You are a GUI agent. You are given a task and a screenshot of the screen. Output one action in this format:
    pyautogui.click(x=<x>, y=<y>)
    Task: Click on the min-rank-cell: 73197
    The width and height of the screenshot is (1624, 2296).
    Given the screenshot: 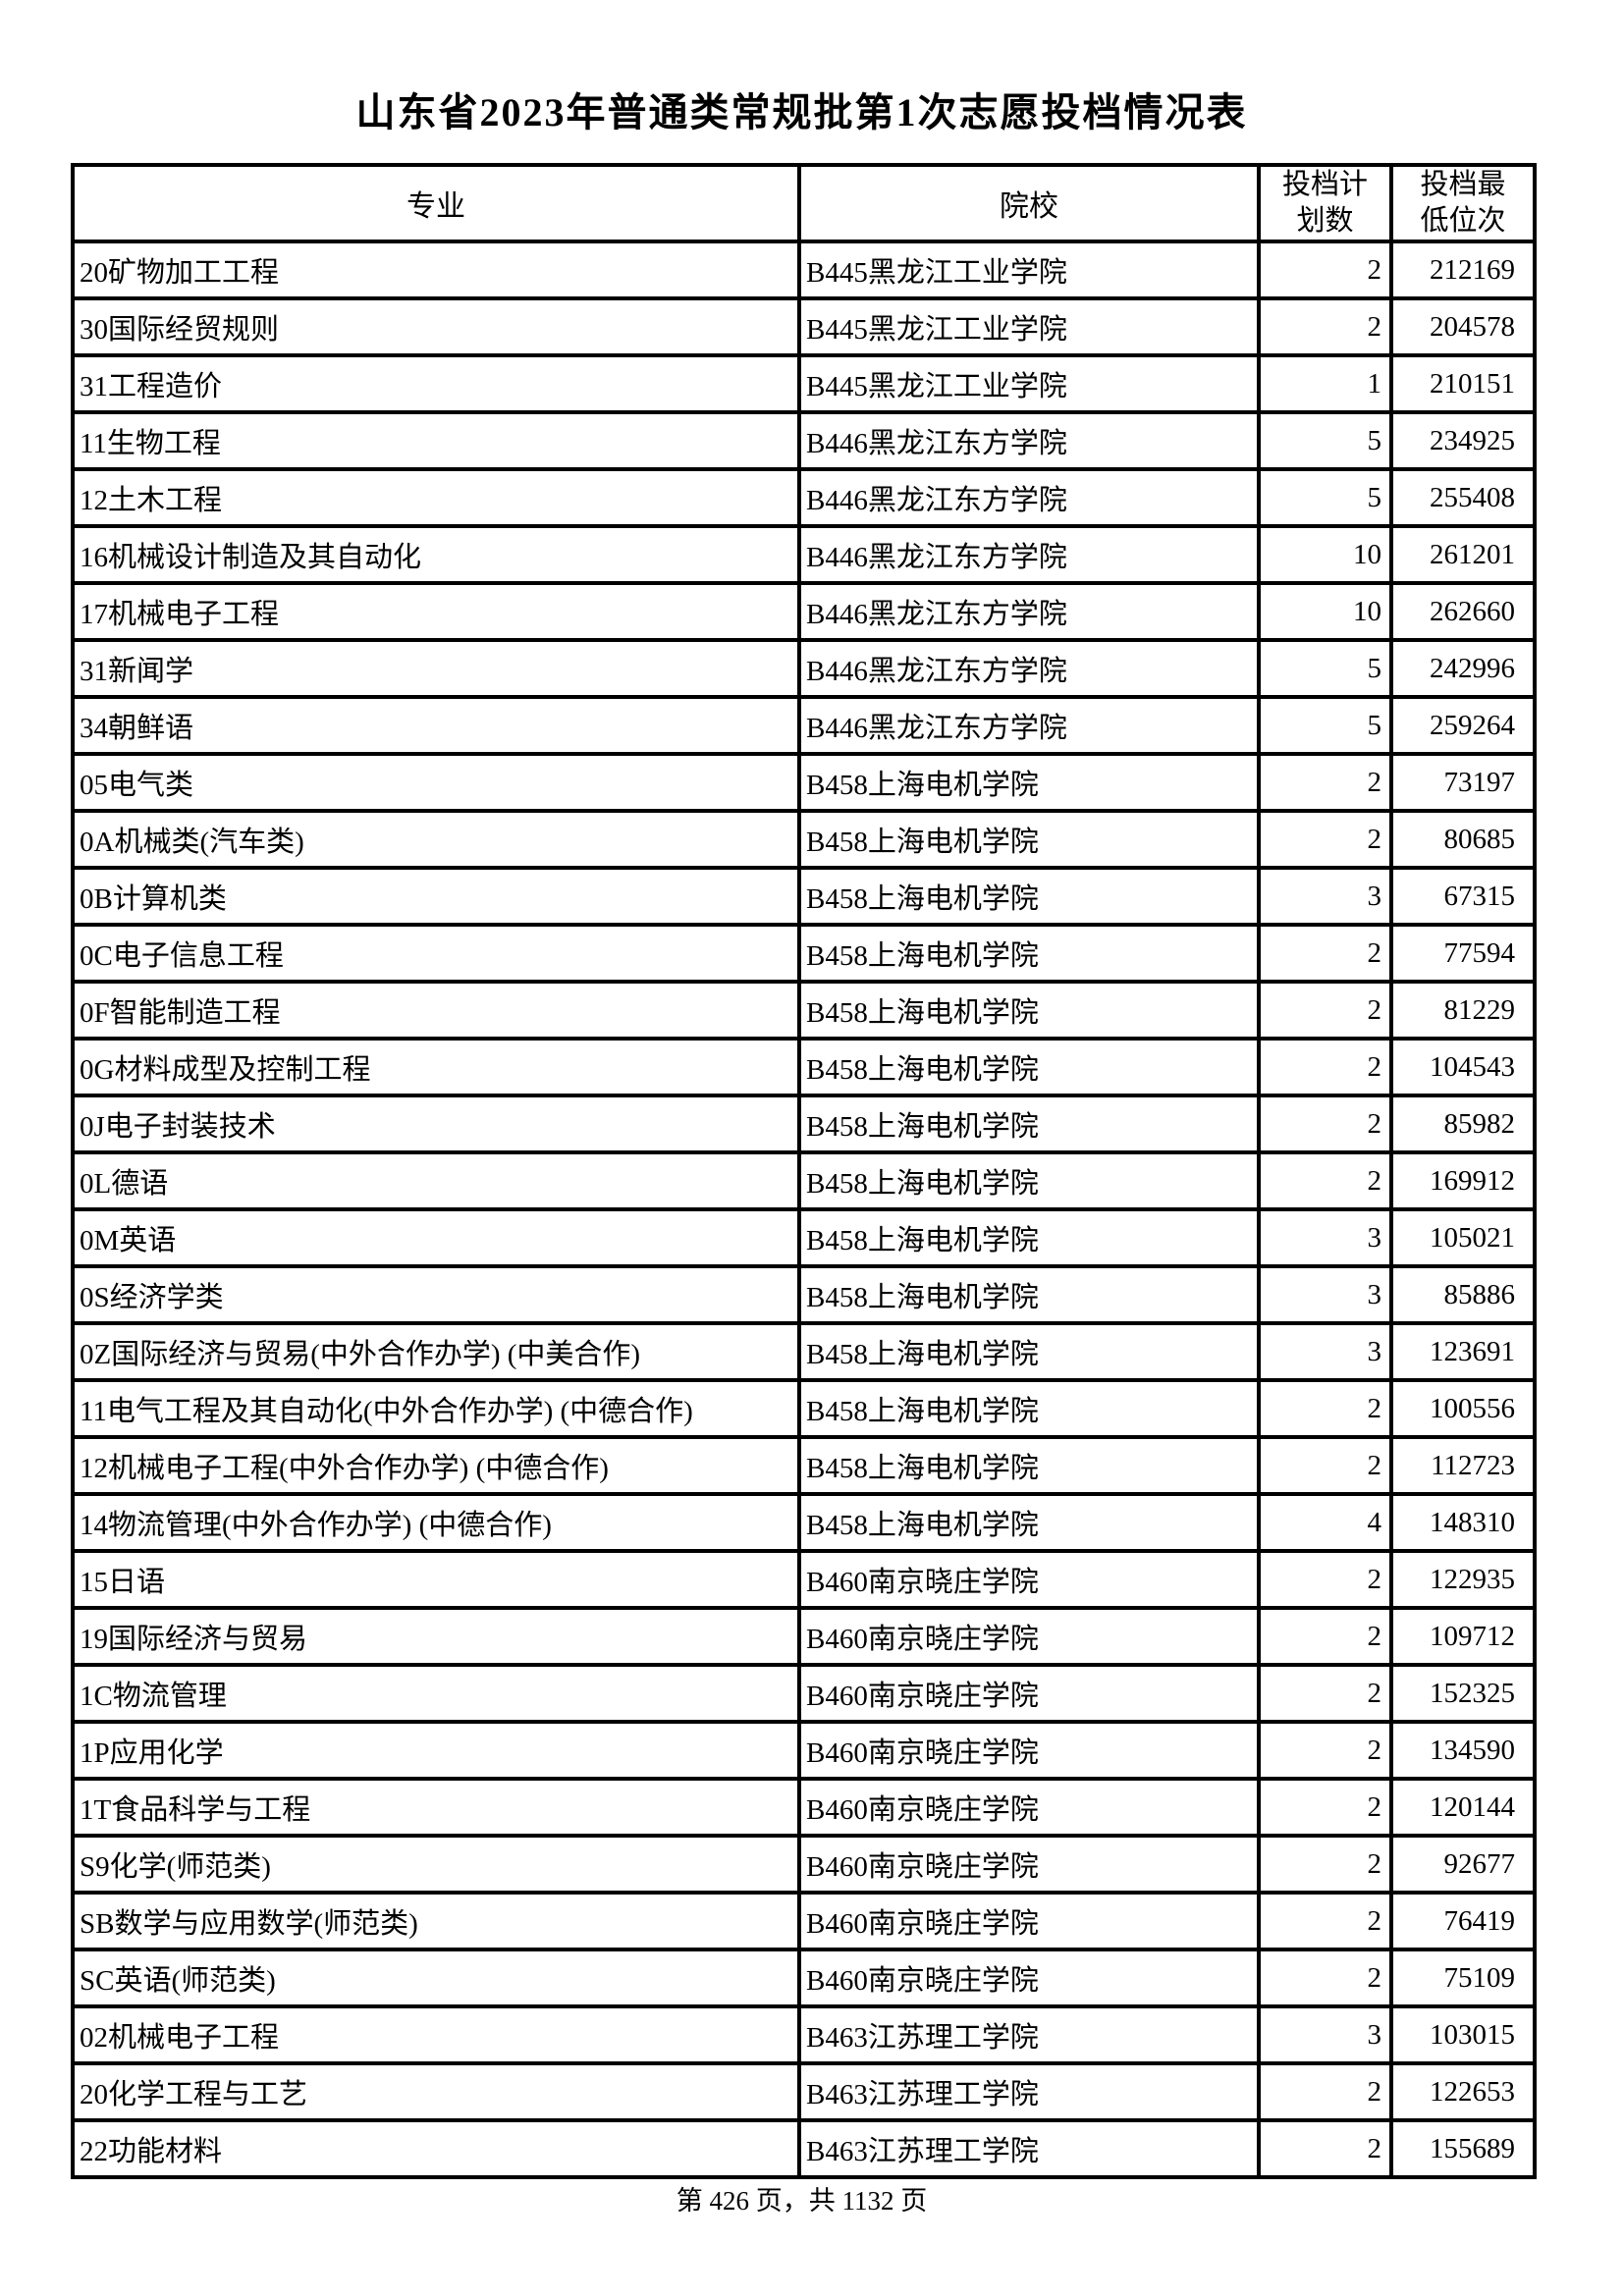 What is the action you would take?
    pyautogui.click(x=1463, y=782)
    